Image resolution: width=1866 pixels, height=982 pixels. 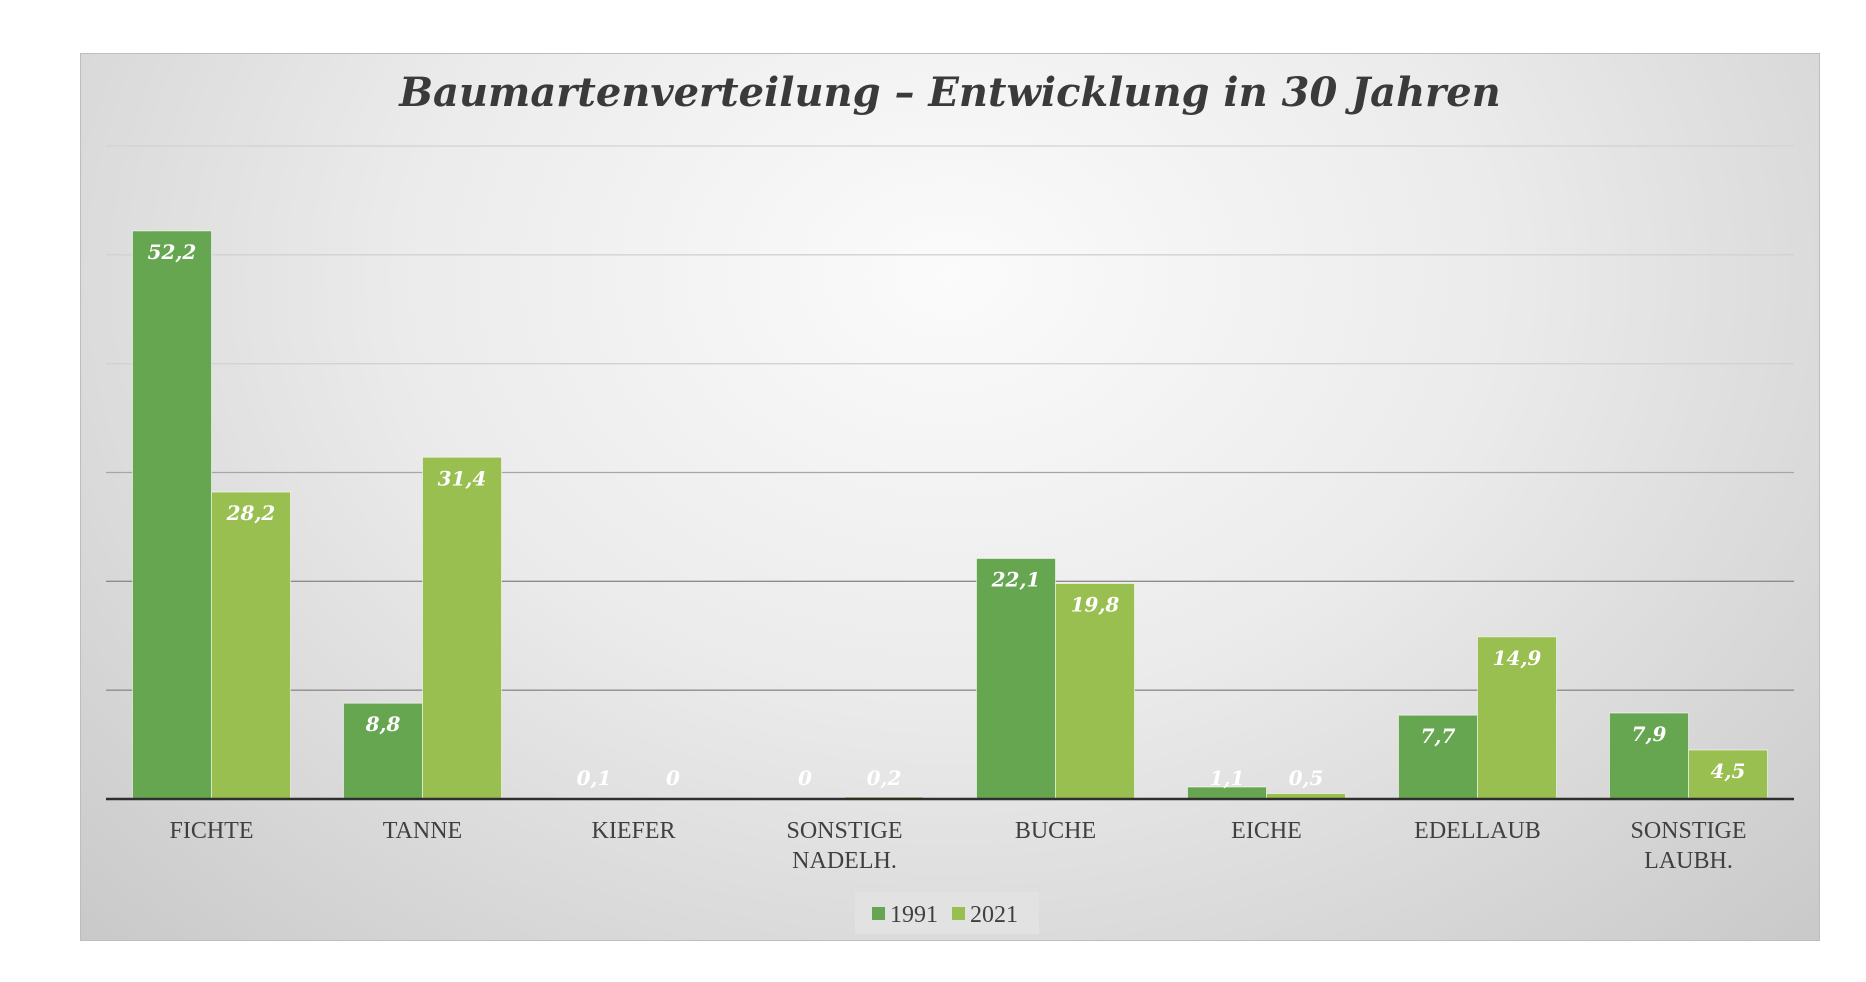 I want to click on data-label-1991-0: 52,2, so click(x=172, y=252).